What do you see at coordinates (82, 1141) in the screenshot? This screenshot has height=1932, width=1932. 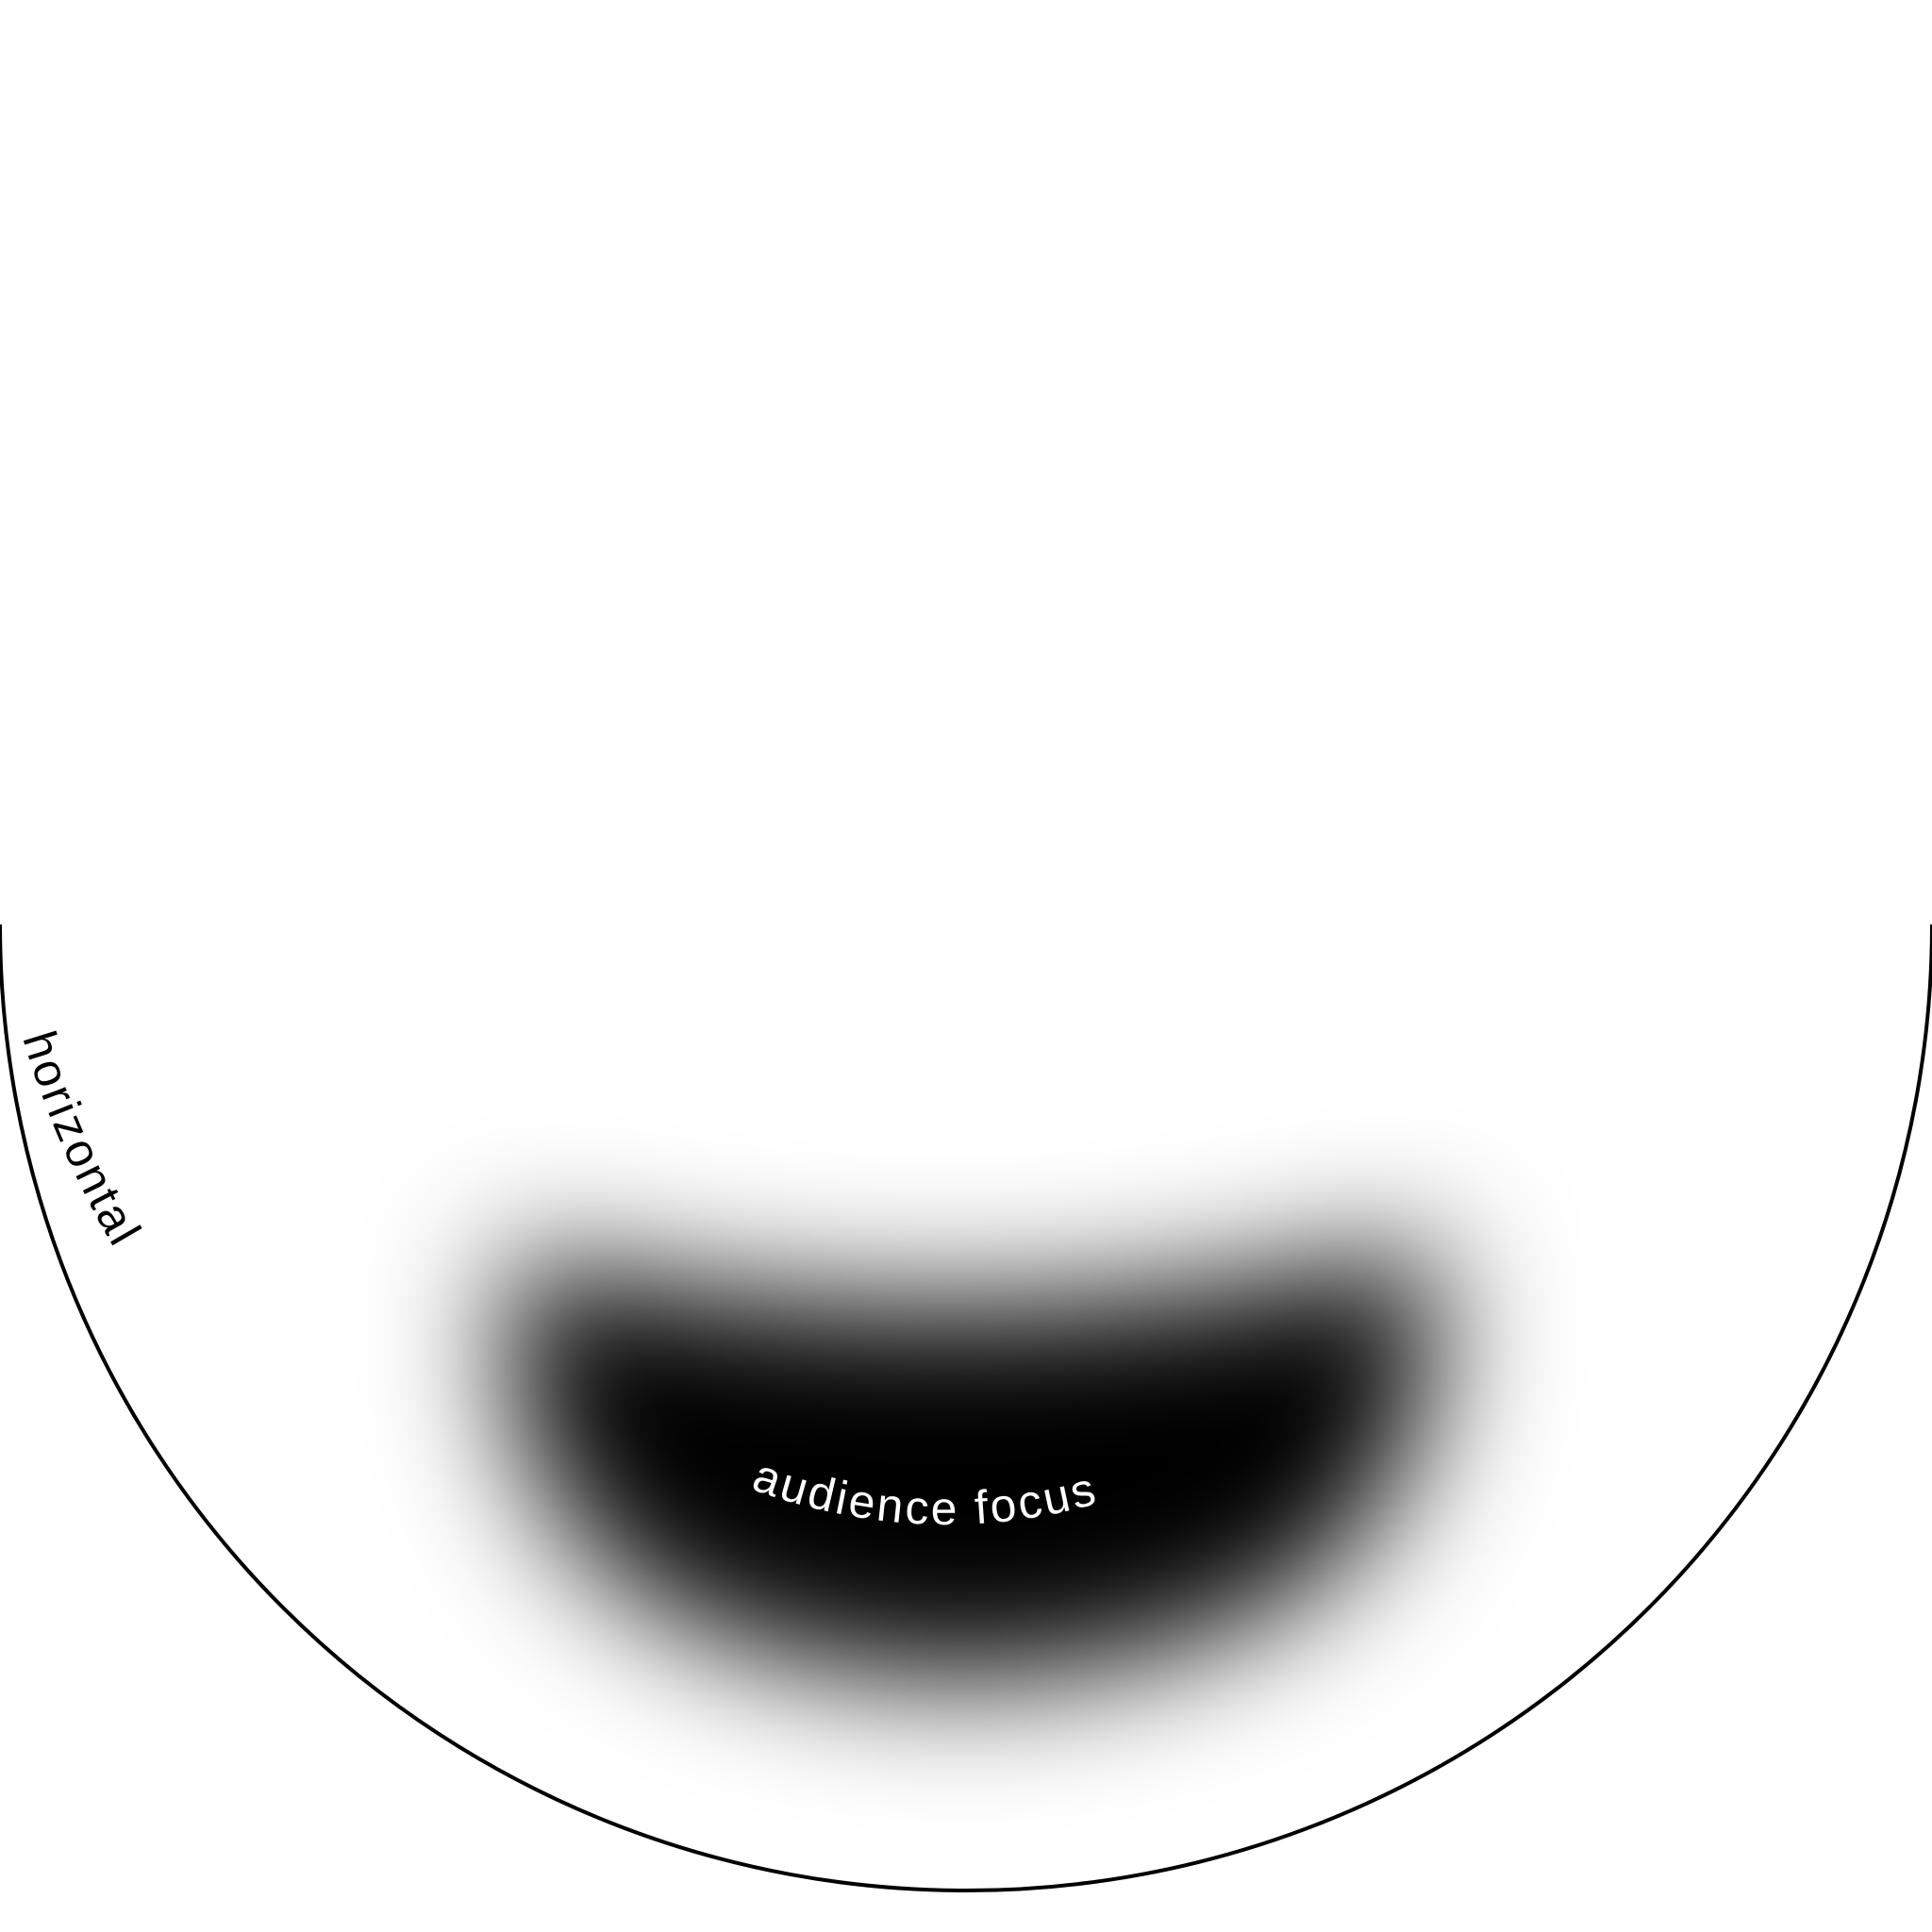 I see `horizontal-label: horizontal` at bounding box center [82, 1141].